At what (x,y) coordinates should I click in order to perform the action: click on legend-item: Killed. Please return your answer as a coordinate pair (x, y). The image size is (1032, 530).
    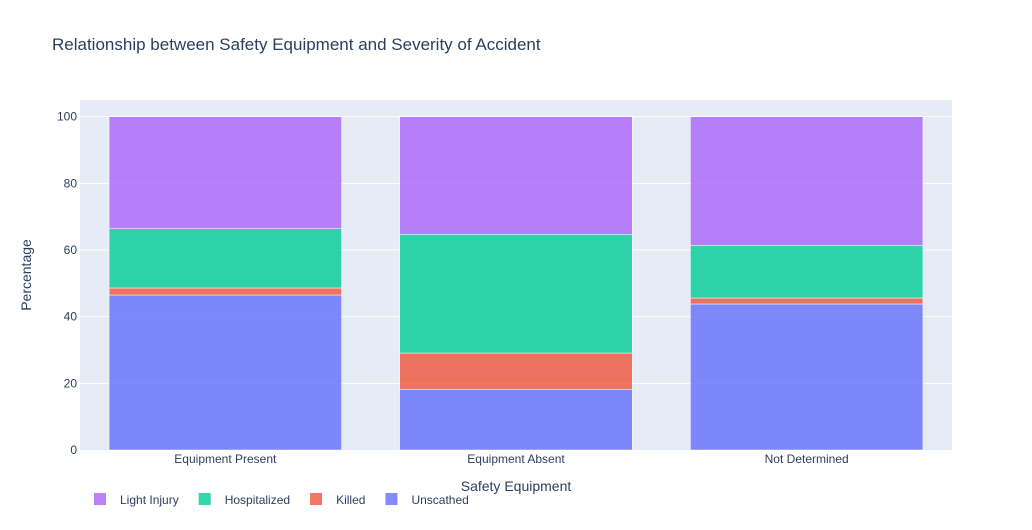
    Looking at the image, I should click on (337, 500).